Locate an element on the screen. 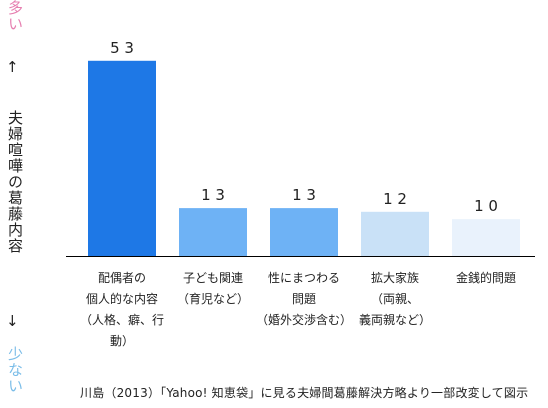 The height and width of the screenshot is (408, 548). y-axis-title: 夫婦喧嘩の葛藤内容 is located at coordinates (15, 182).